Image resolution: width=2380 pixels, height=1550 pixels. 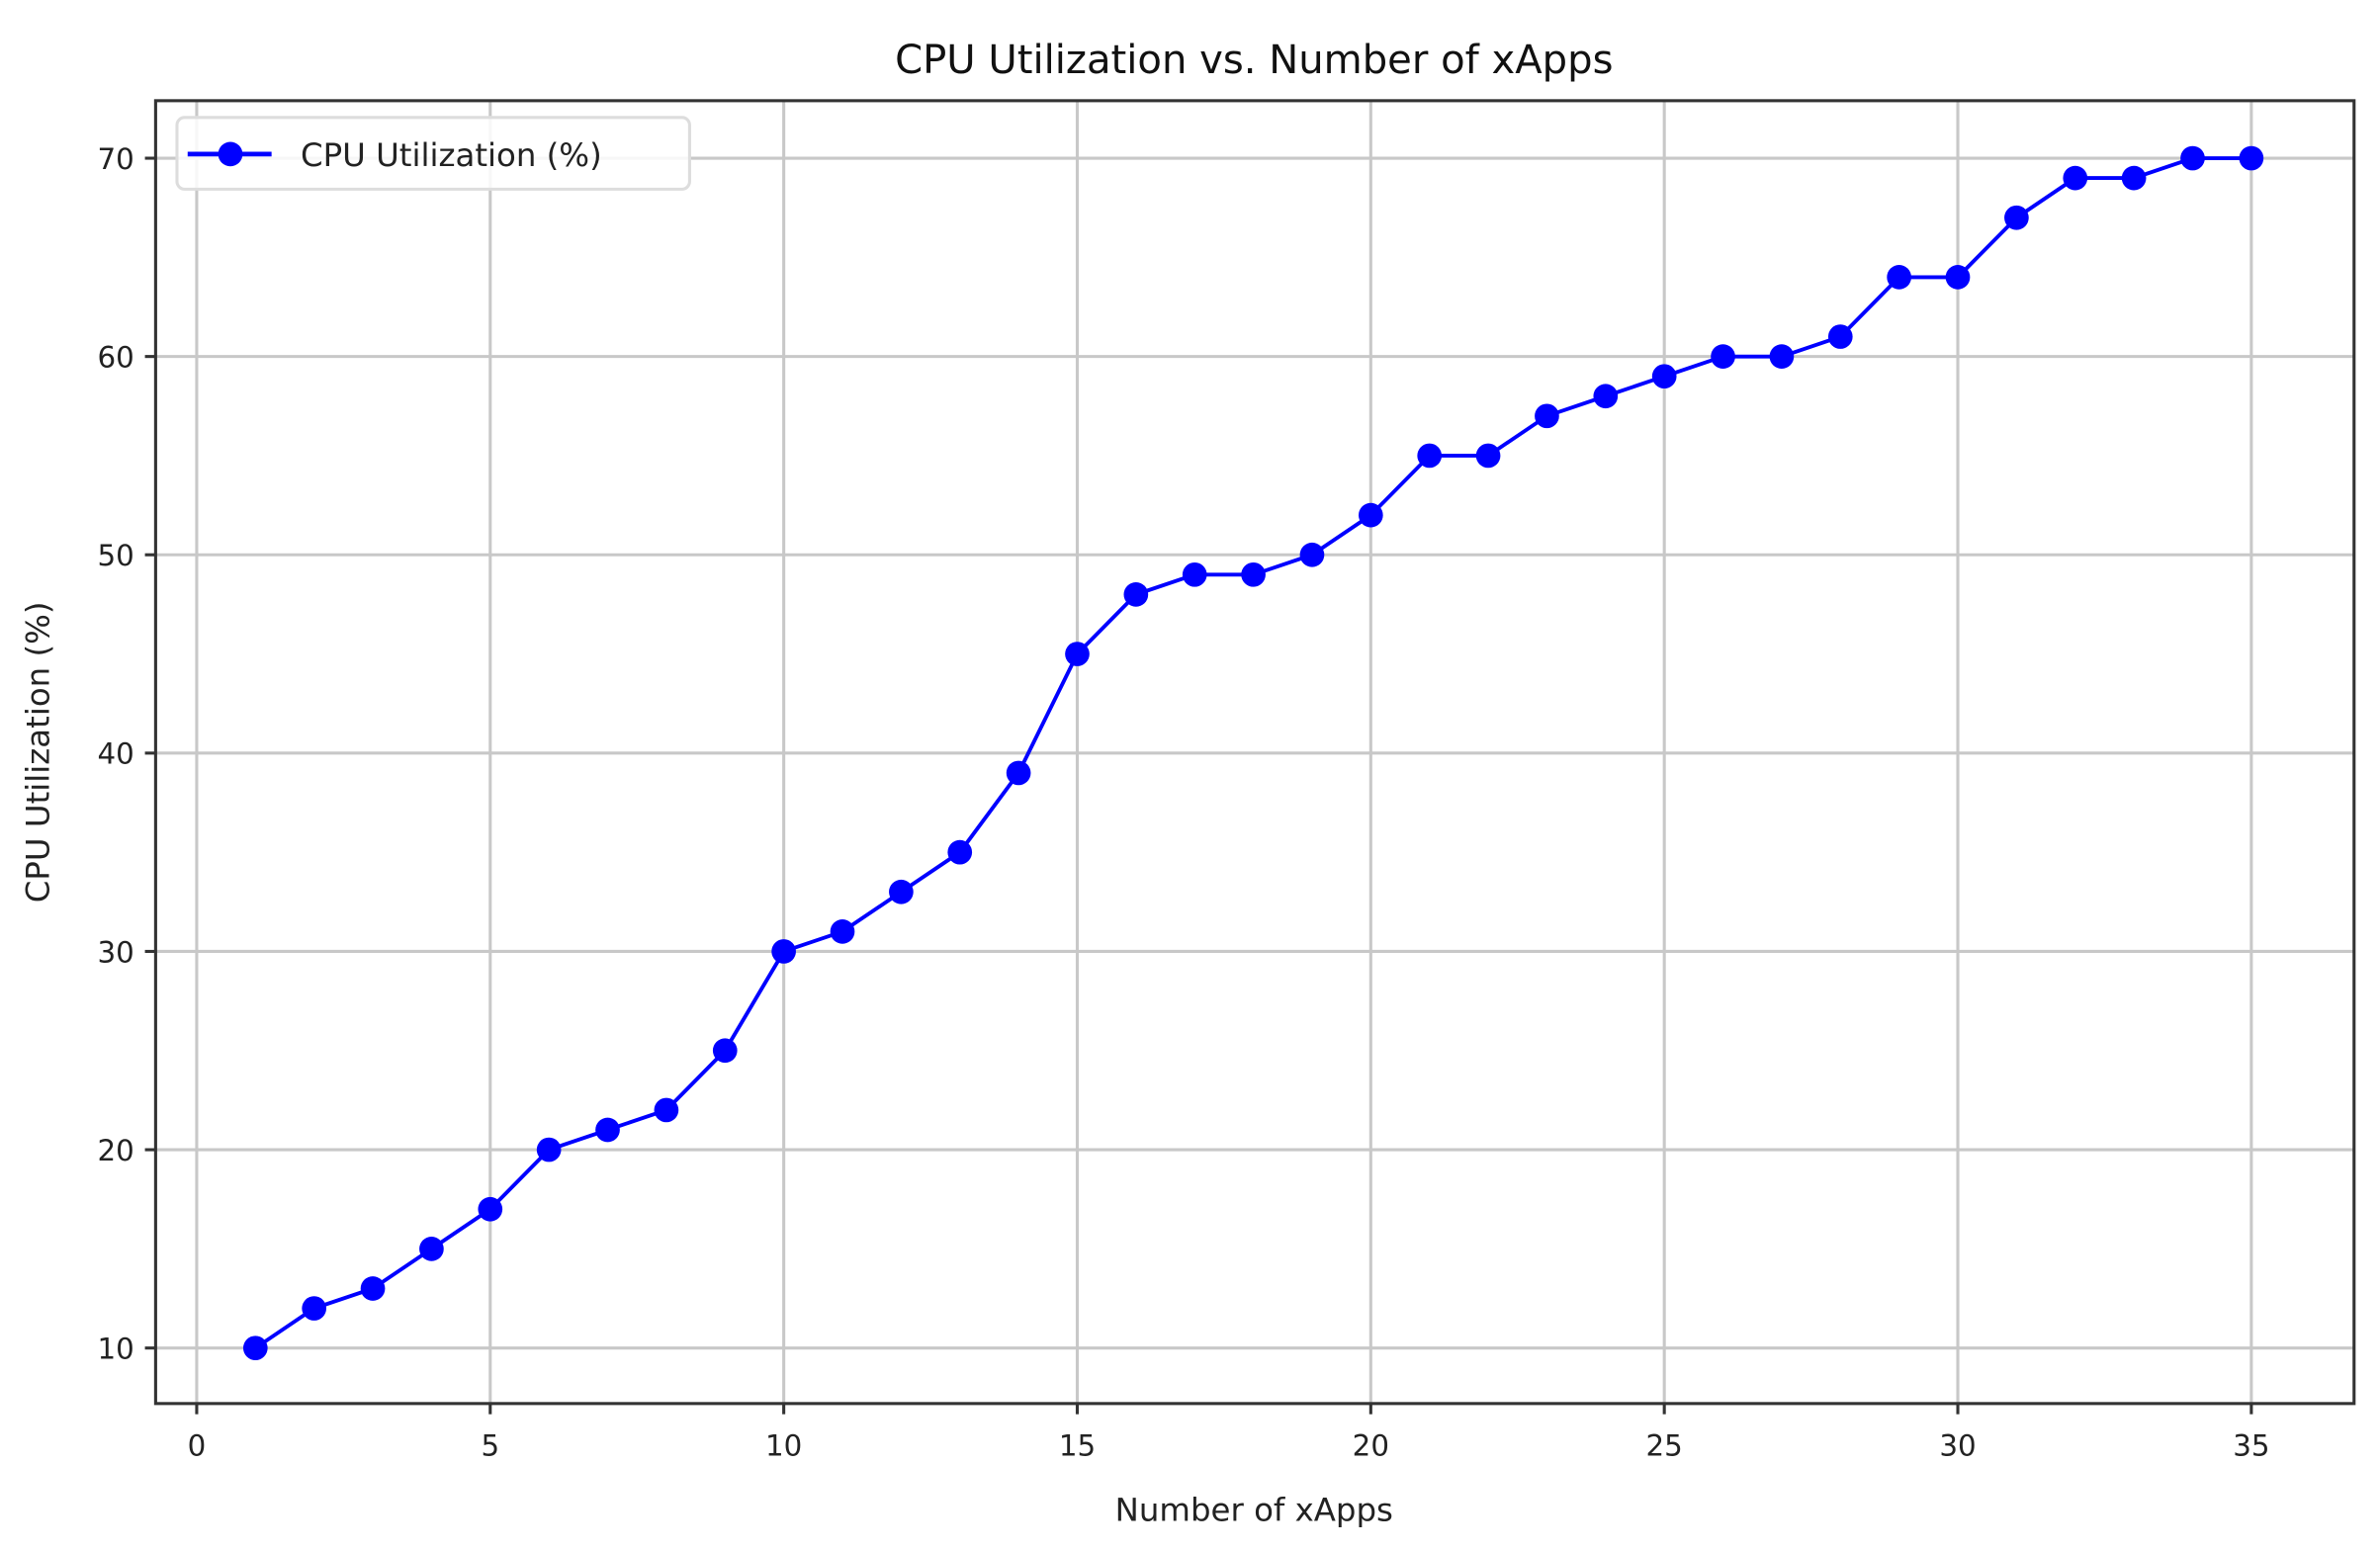 I want to click on x-tick-label: 10, so click(x=783, y=1445).